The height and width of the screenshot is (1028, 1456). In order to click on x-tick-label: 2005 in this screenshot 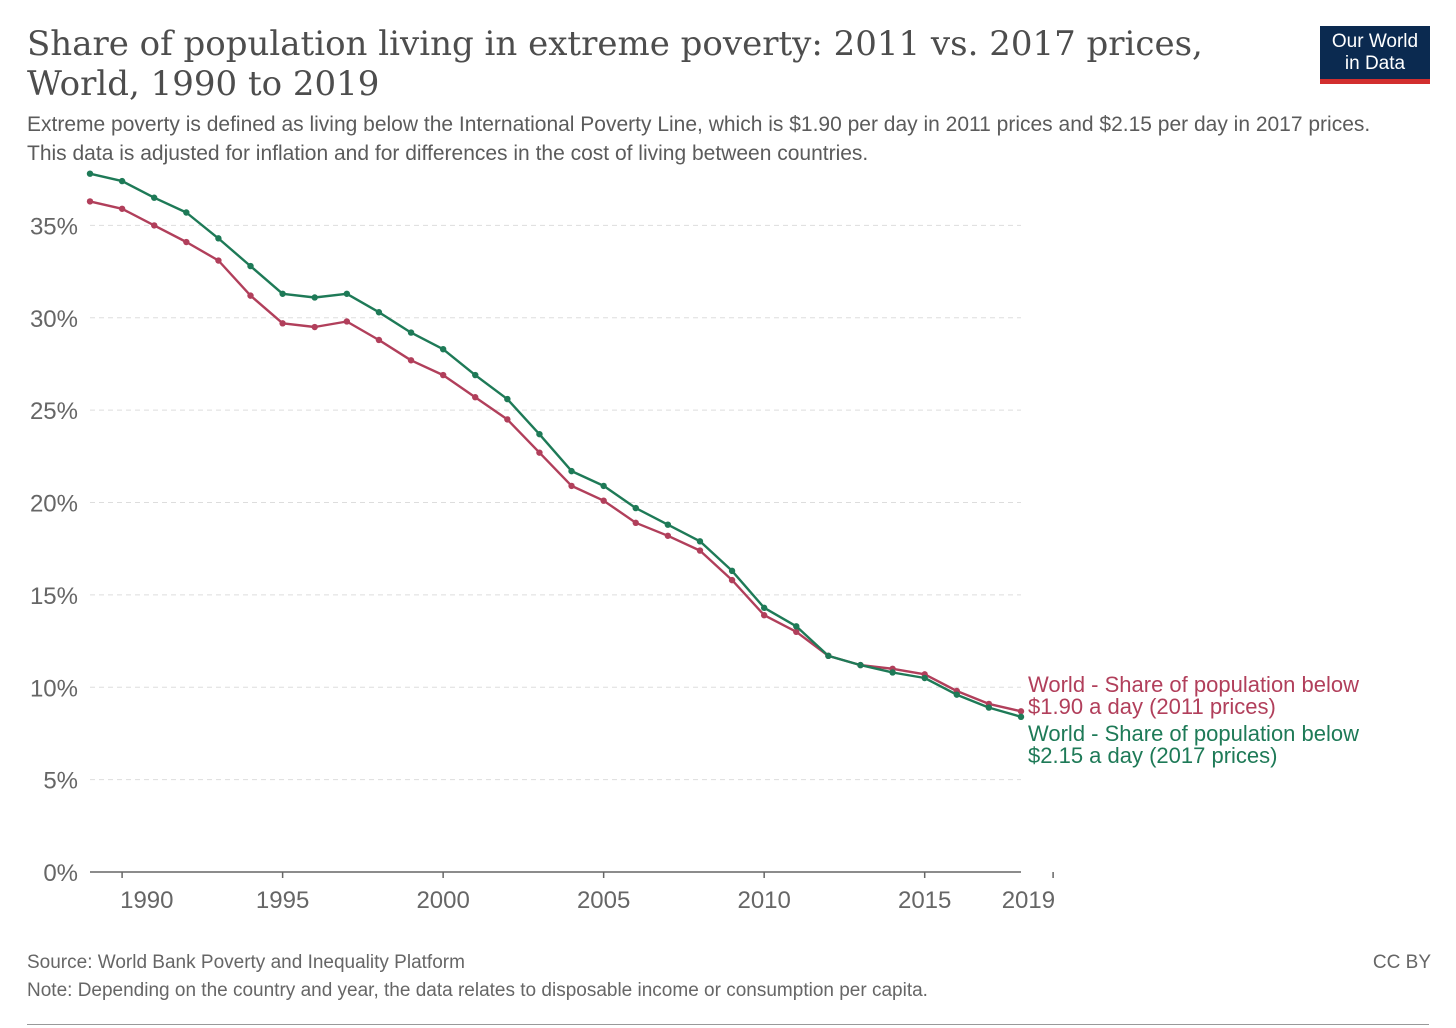, I will do `click(603, 900)`.